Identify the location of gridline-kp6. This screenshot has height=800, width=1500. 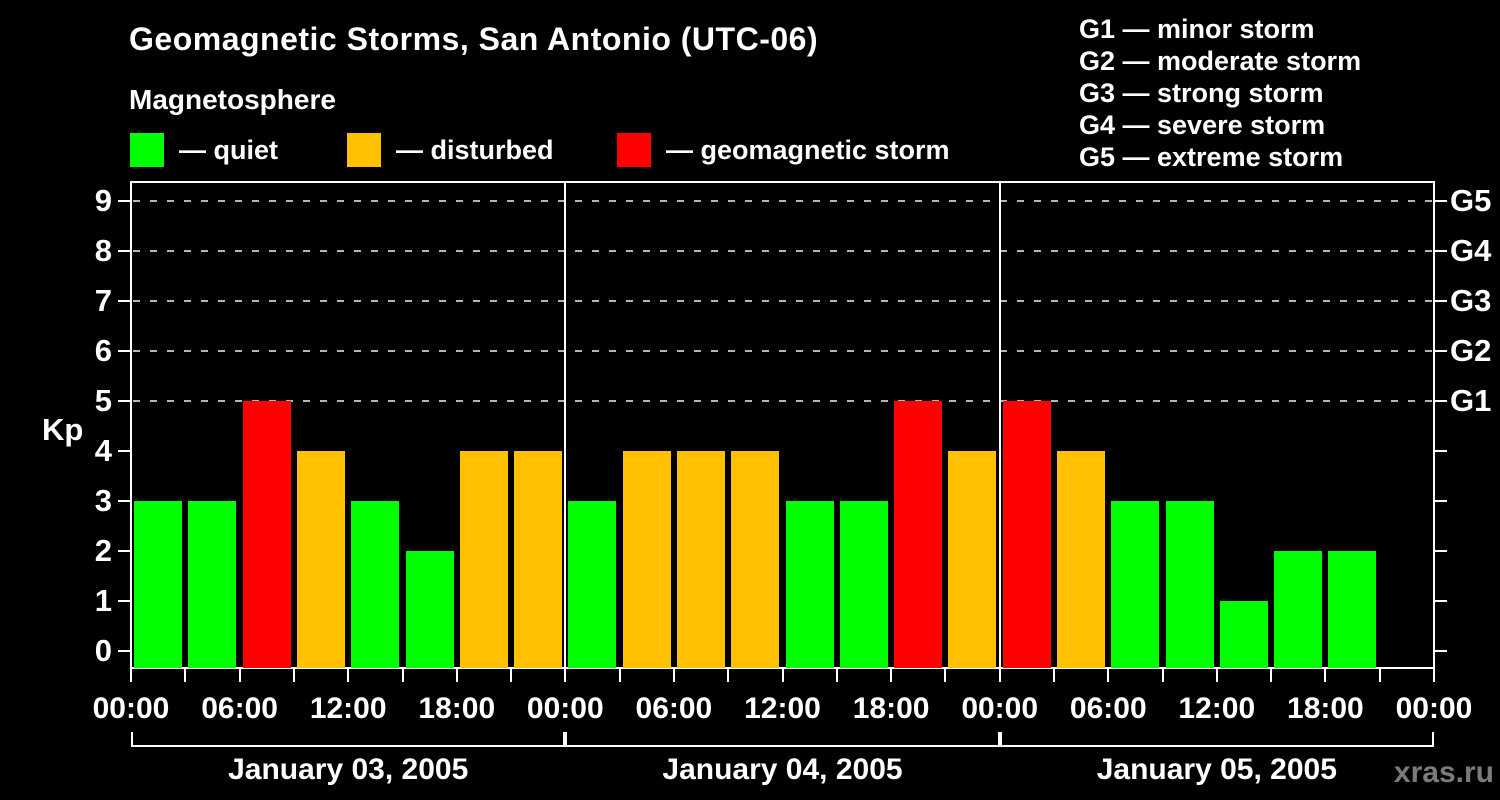
(782, 351).